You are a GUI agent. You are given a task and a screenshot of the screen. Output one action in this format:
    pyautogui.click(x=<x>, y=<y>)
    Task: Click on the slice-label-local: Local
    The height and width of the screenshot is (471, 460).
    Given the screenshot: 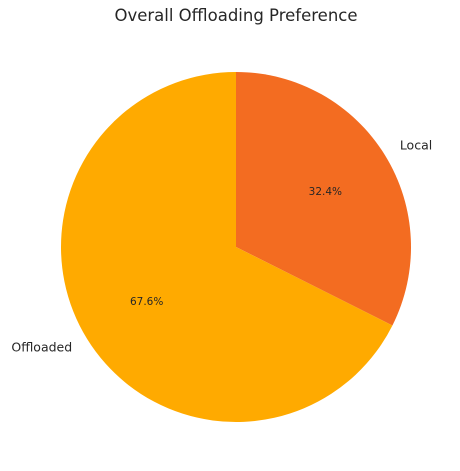 What is the action you would take?
    pyautogui.click(x=416, y=144)
    